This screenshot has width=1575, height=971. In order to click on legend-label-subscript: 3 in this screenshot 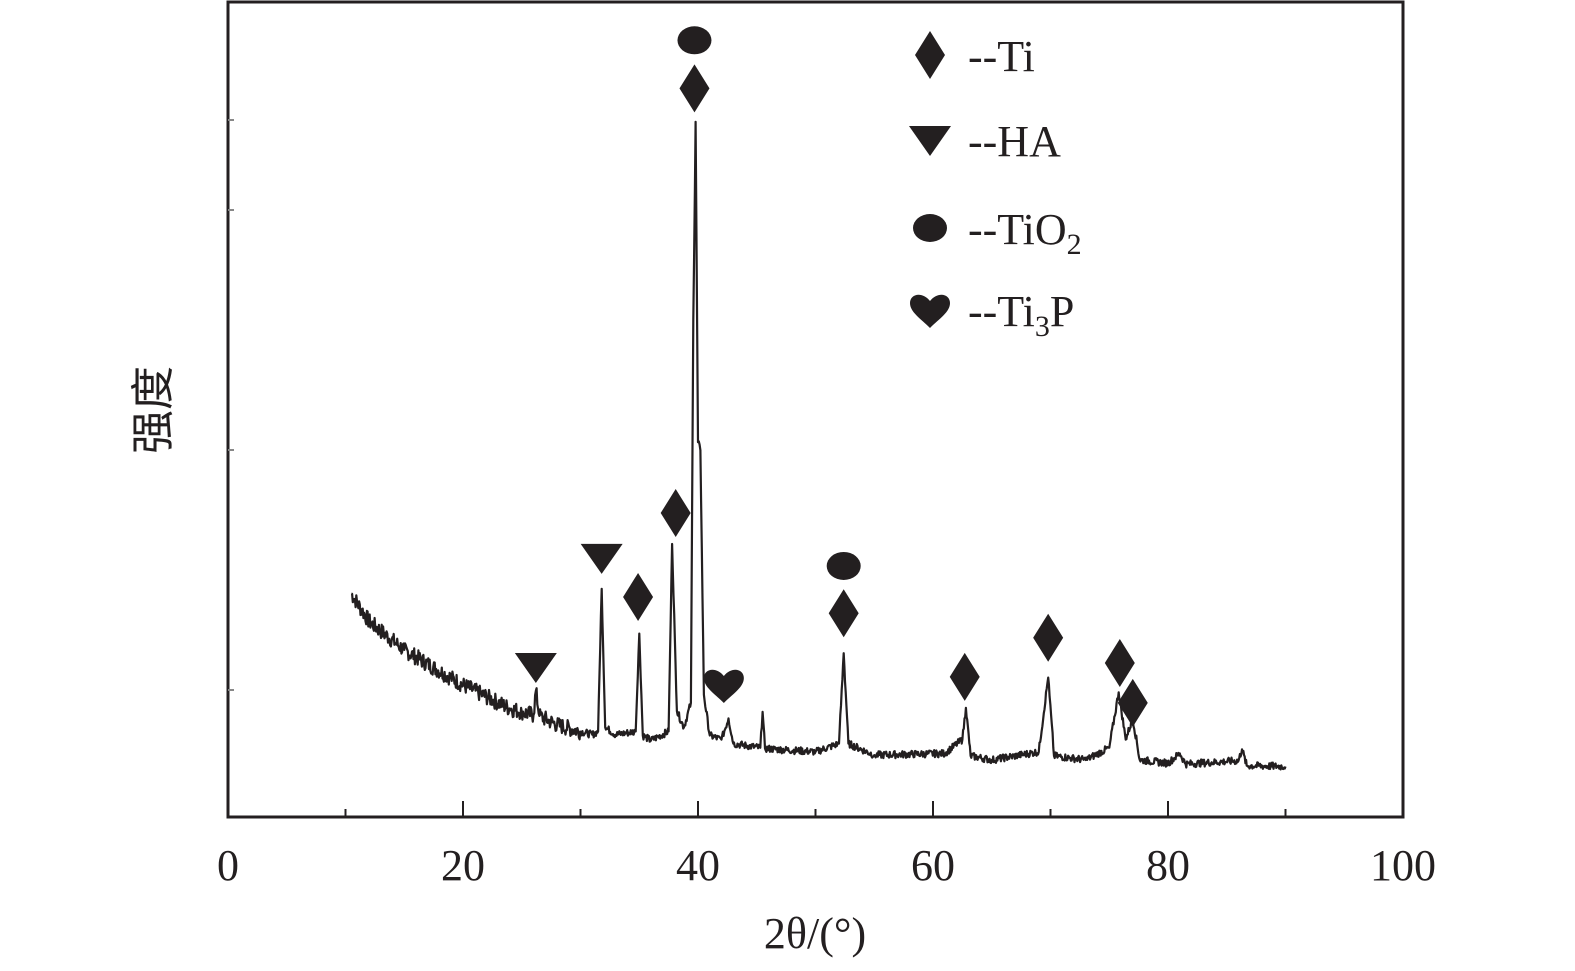, I will do `click(1042, 326)`.